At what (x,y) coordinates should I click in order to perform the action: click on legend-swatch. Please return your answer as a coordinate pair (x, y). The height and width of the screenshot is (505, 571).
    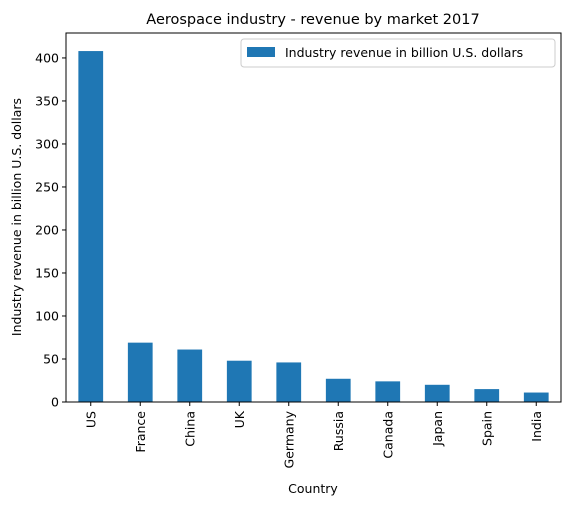
    Looking at the image, I should click on (261, 52).